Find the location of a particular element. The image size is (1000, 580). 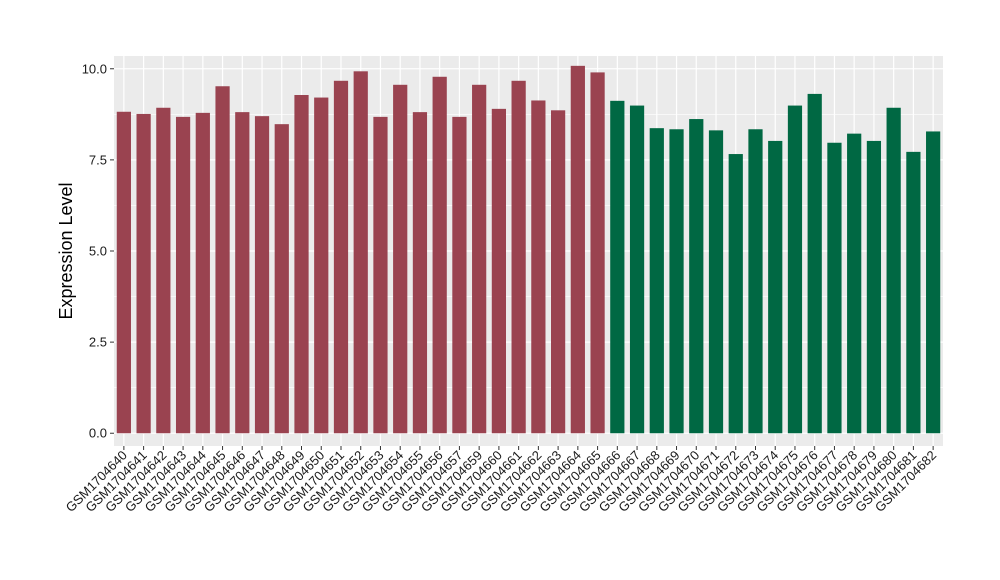

y-tick-label: 2.5 is located at coordinates (98, 342).